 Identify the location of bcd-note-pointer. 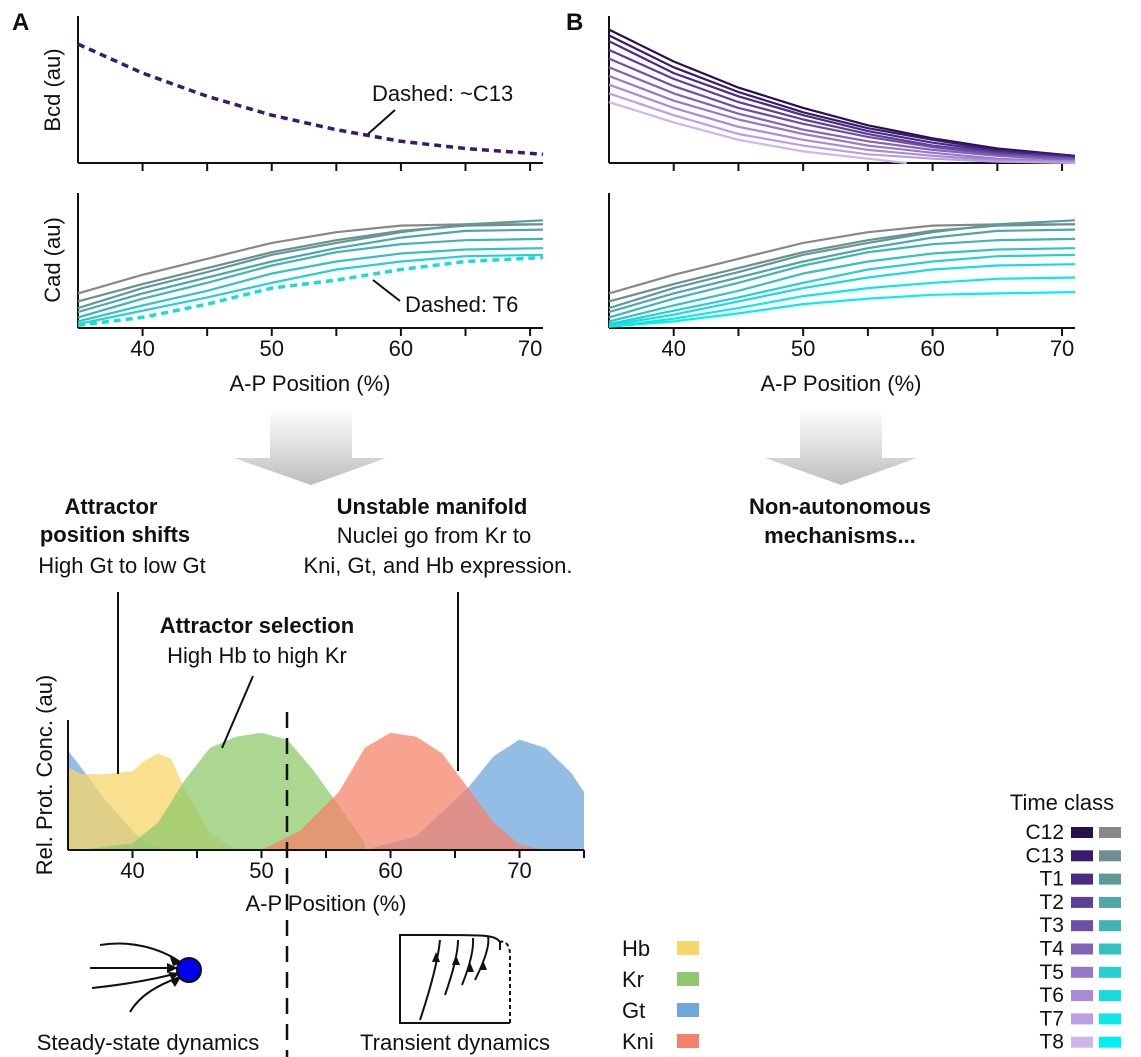
(381, 122).